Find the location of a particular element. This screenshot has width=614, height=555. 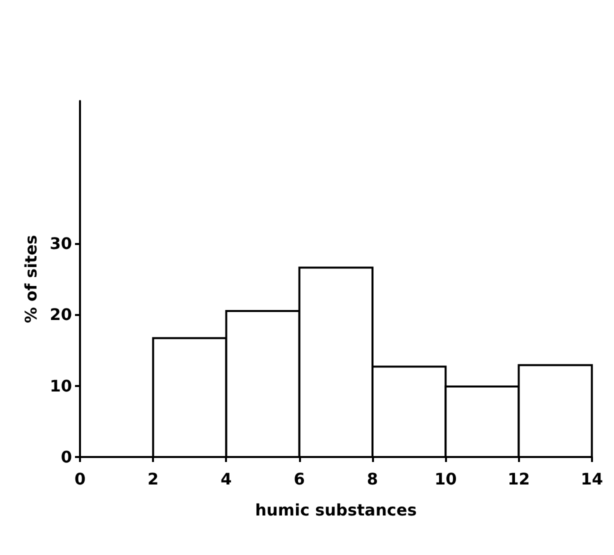

y-tick-label: 20 is located at coordinates (61, 314).